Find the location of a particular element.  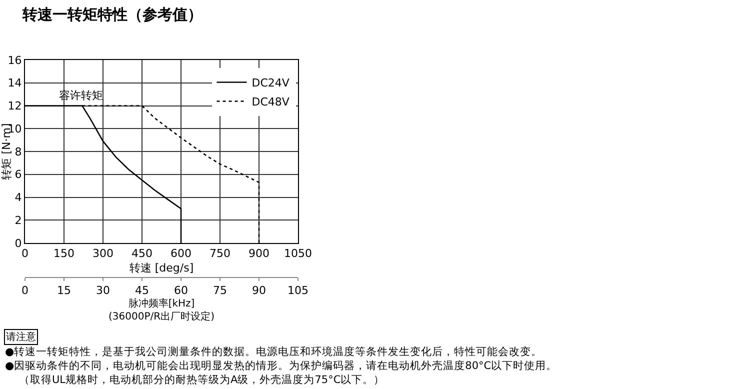

x-tick-label: 150 is located at coordinates (64, 253).